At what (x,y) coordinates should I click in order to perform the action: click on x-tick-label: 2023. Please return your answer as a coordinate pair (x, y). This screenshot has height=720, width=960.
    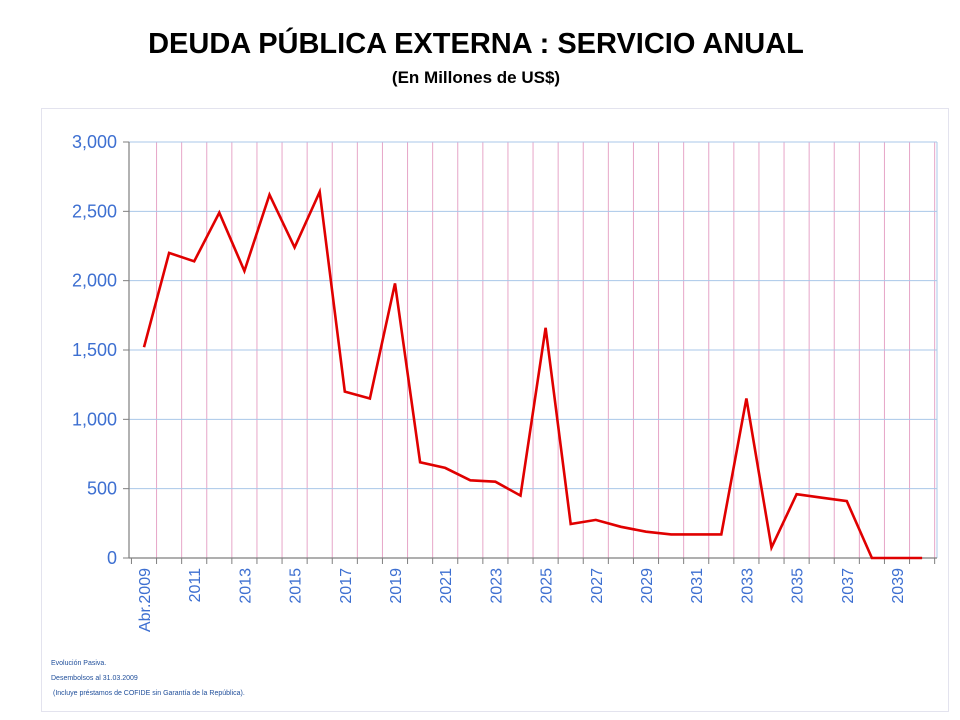
    Looking at the image, I should click on (496, 586).